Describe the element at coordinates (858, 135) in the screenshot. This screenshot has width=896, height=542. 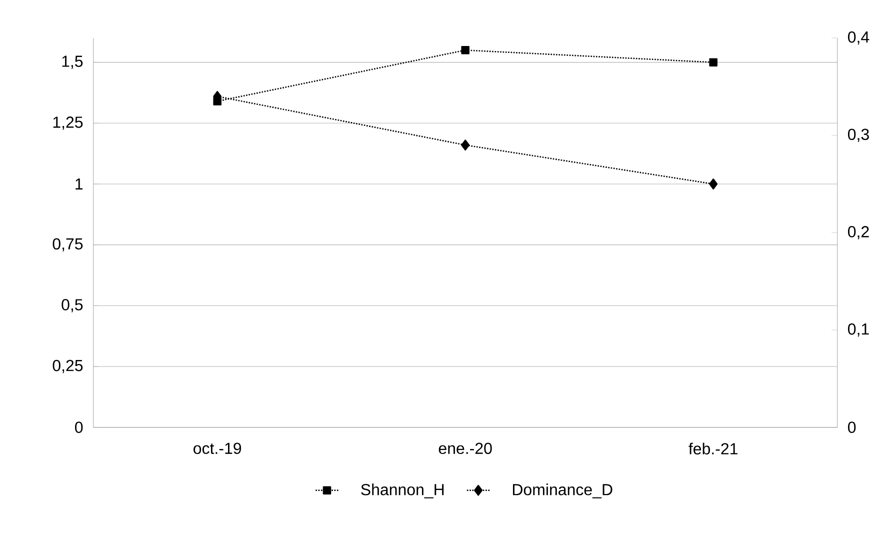
I see `y2-tick-label: 0,3` at that location.